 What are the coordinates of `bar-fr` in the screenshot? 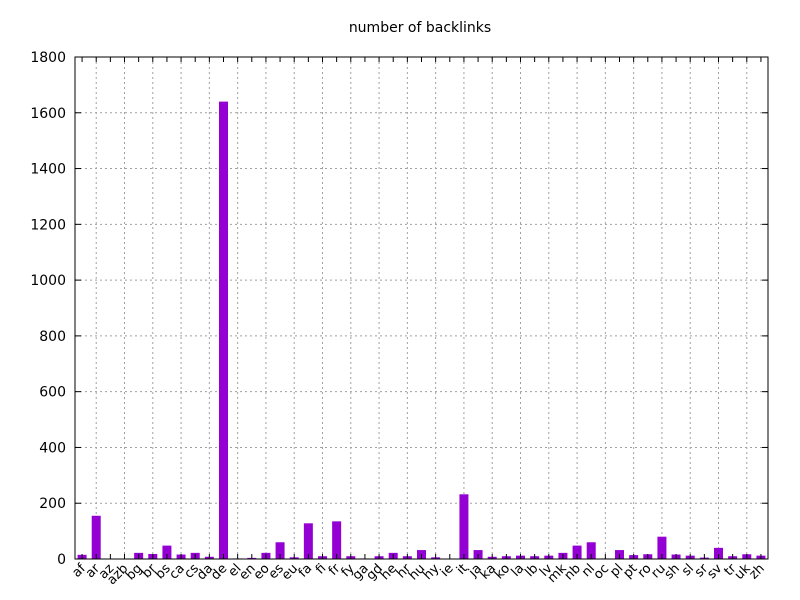 It's located at (337, 540).